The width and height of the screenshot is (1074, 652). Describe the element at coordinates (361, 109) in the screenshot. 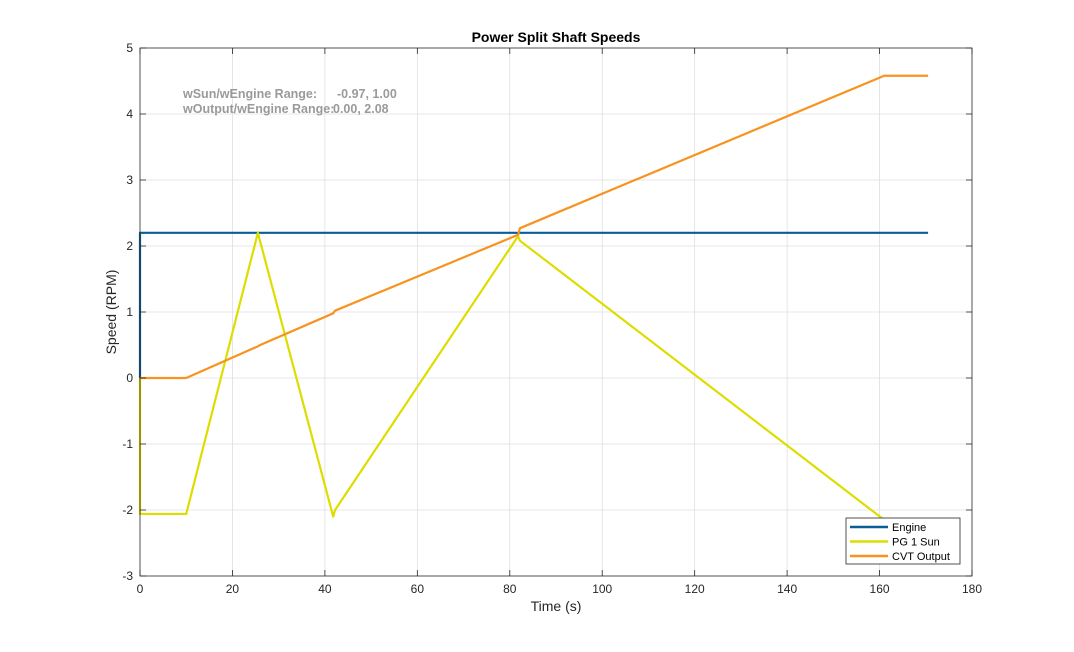

I see `annotation-output-value: 0.00, 2.08` at that location.